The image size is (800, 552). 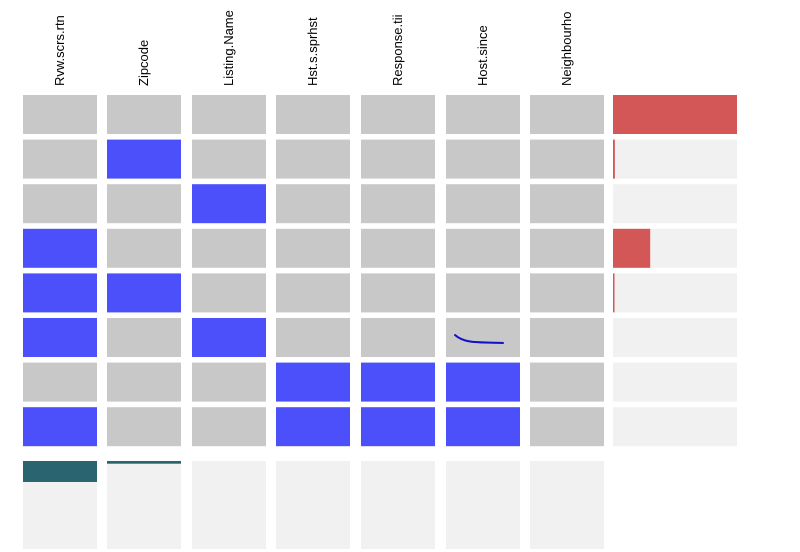 What do you see at coordinates (482, 55) in the screenshot?
I see `column-label: Host.since` at bounding box center [482, 55].